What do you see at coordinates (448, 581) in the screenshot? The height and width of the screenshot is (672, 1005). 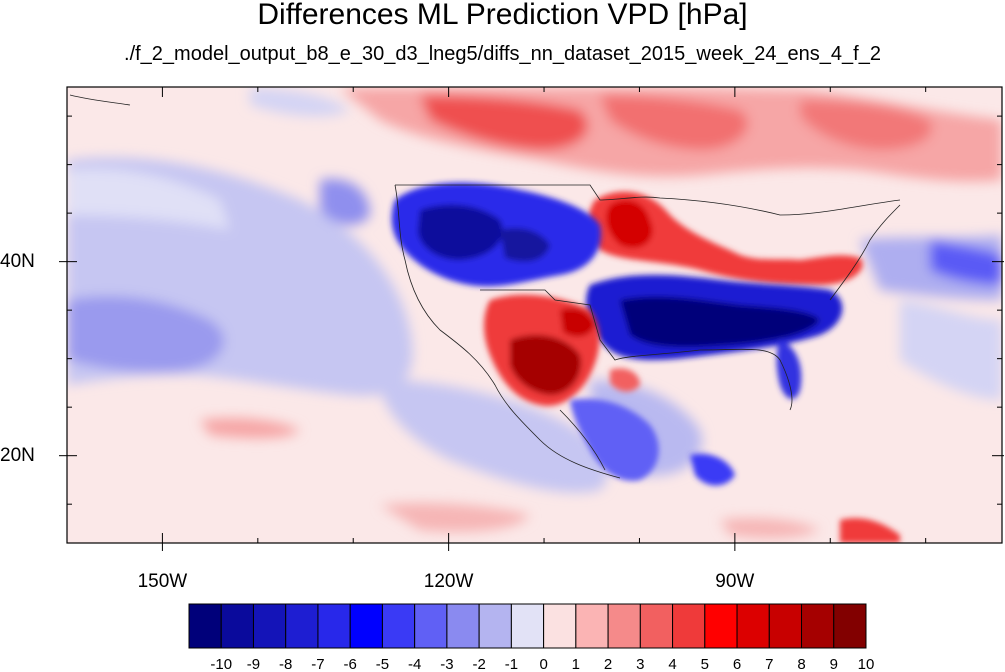 I see `lon-tick-label: 120W` at bounding box center [448, 581].